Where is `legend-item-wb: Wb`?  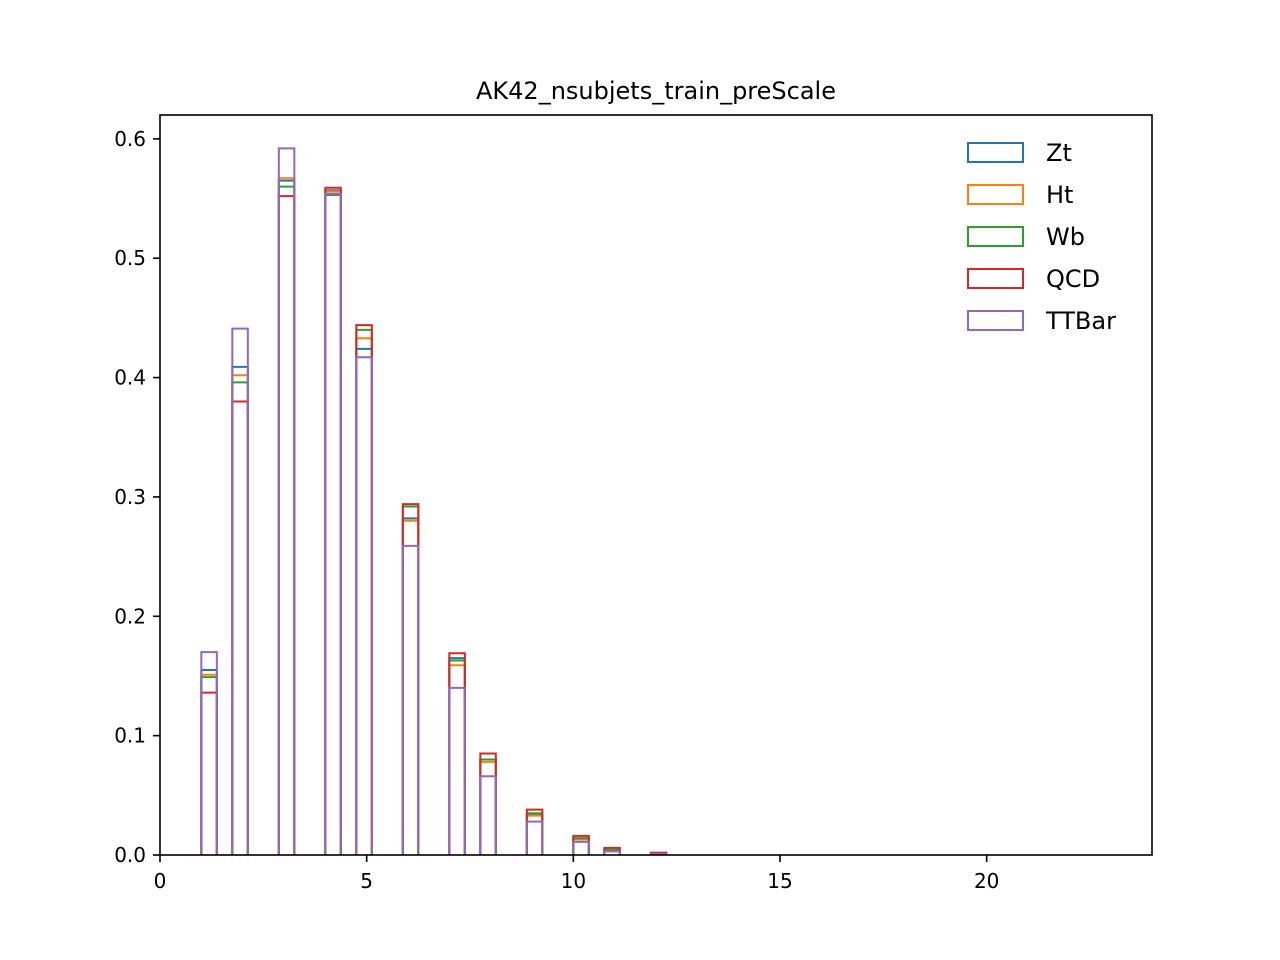 legend-item-wb: Wb is located at coordinates (1026, 237).